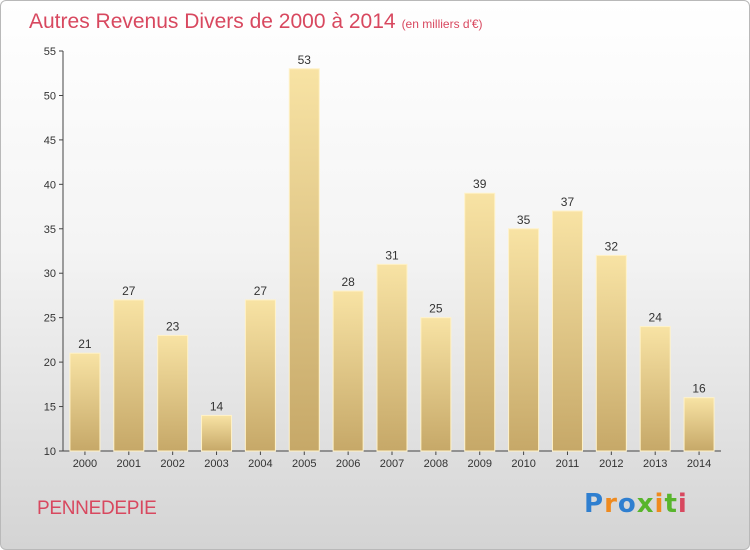  I want to click on bar-value-label: 39, so click(480, 184).